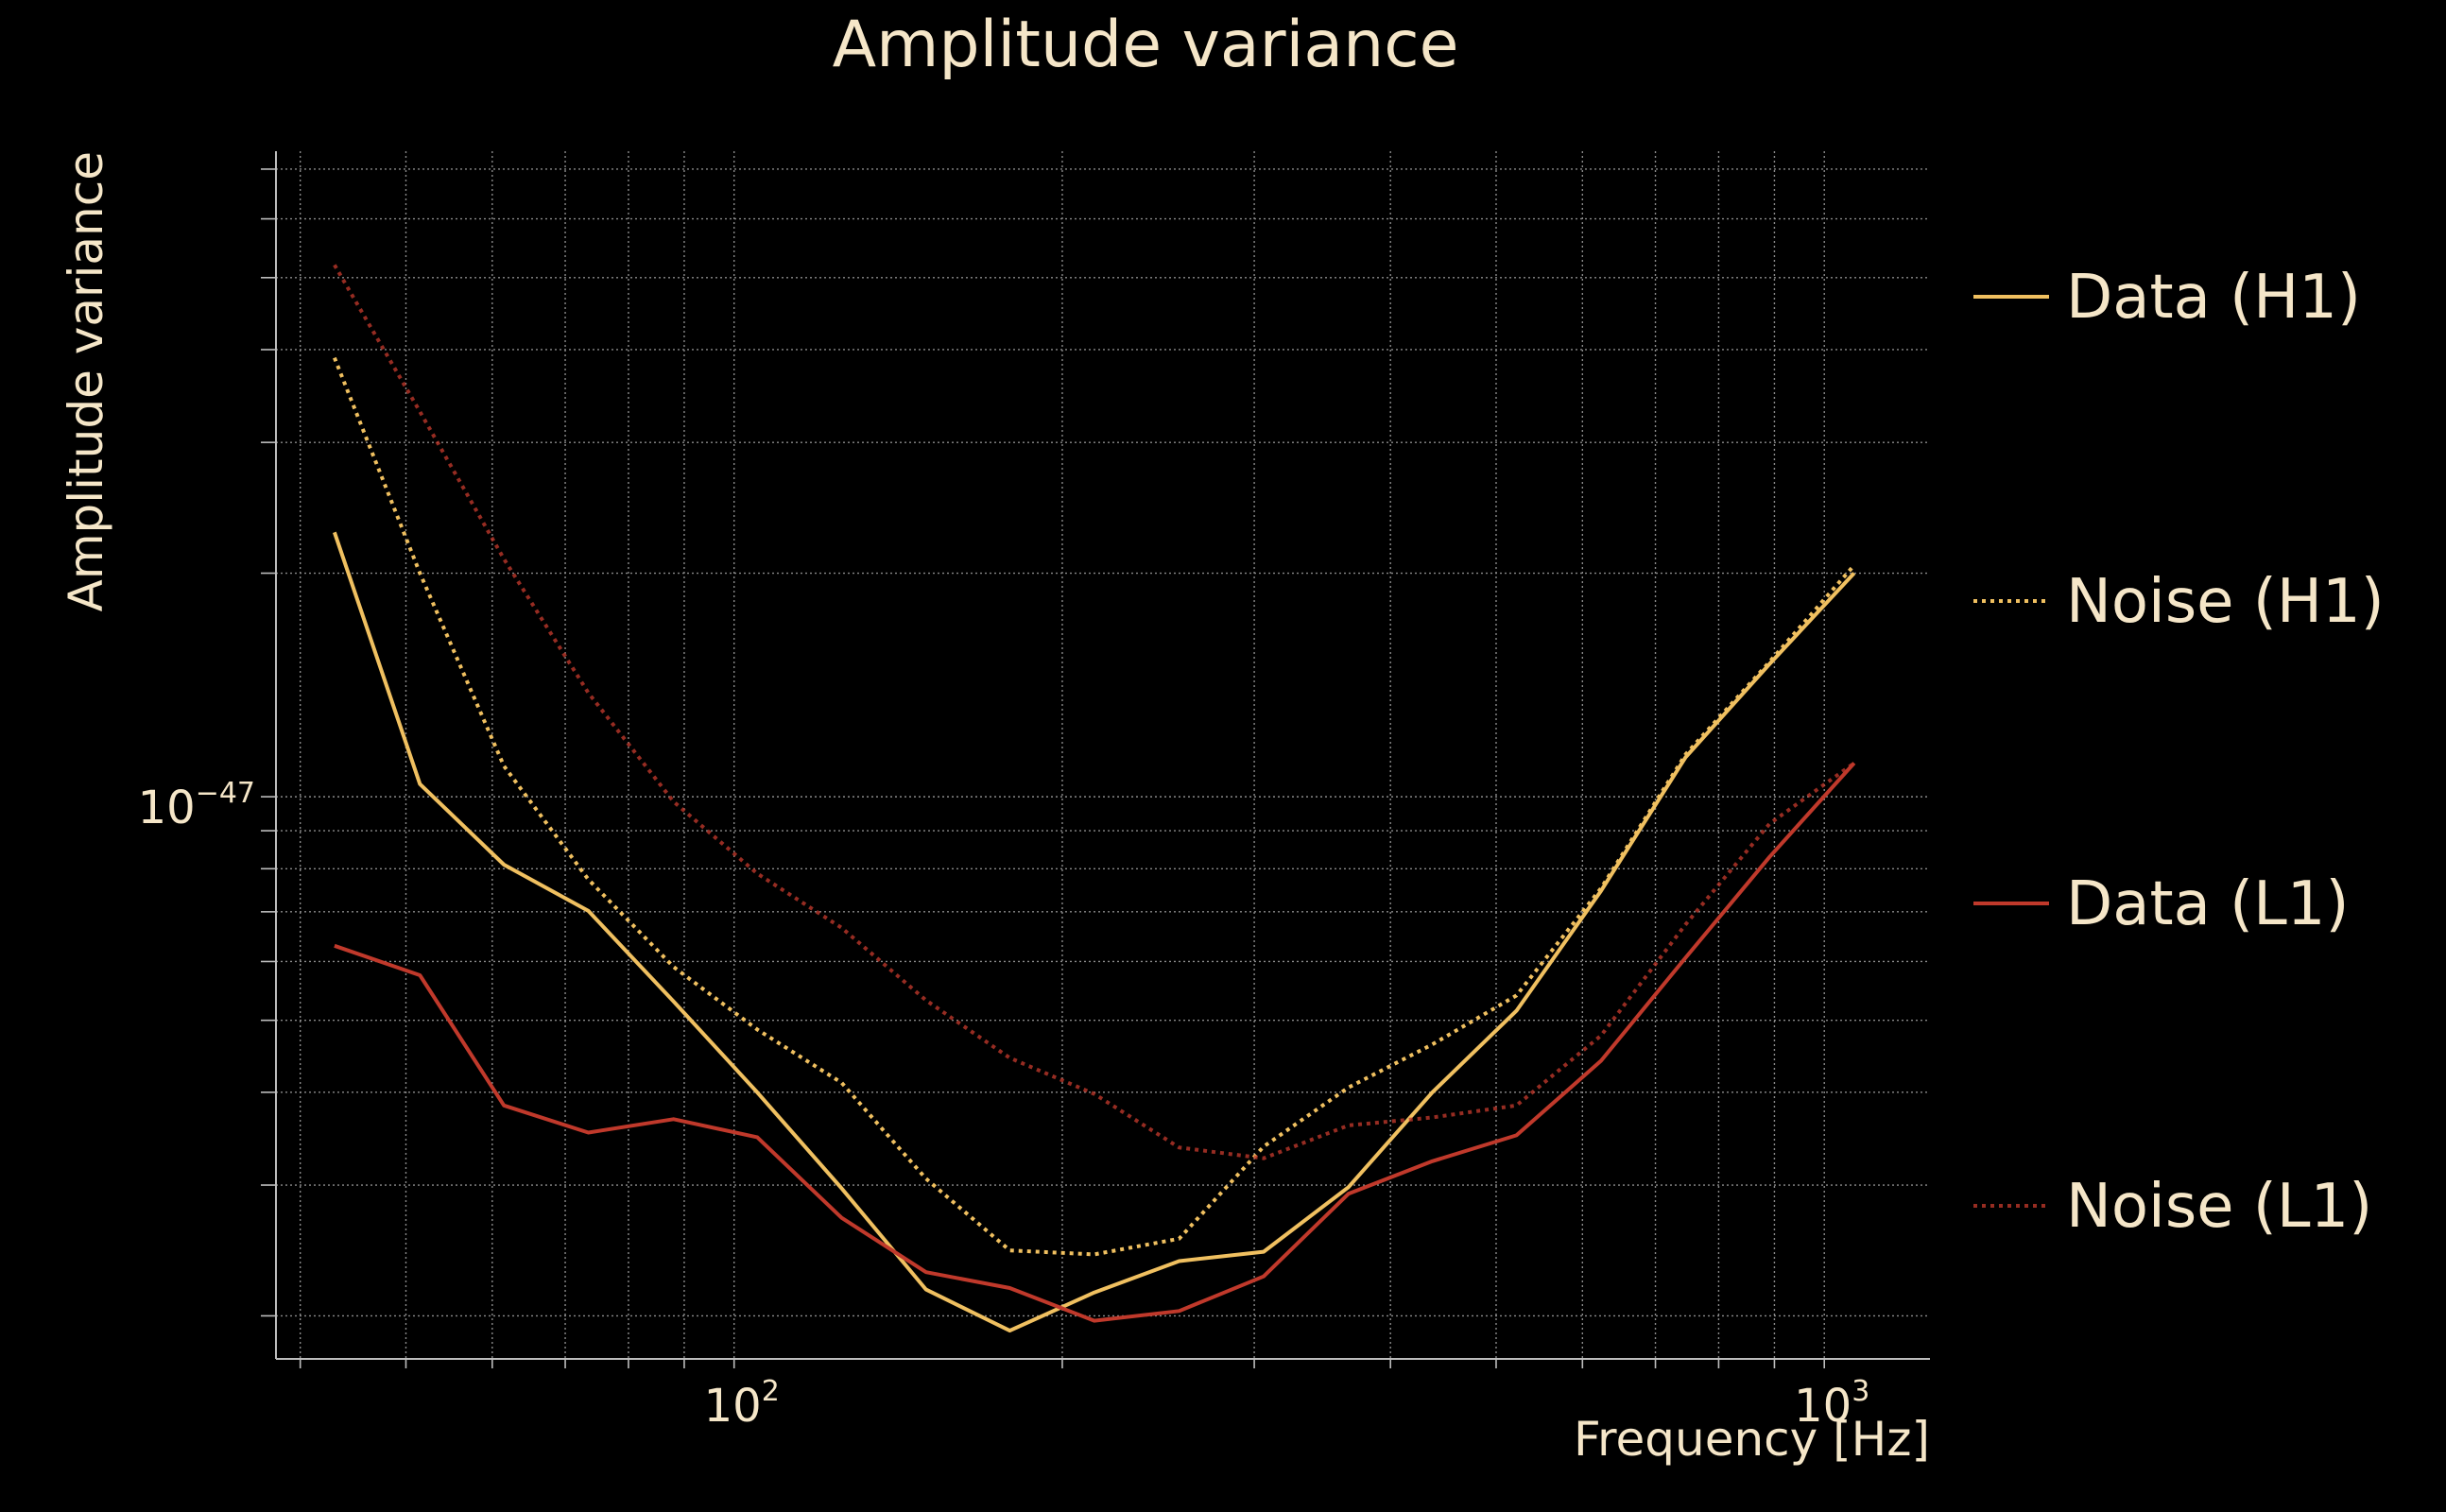 The height and width of the screenshot is (1512, 2446). I want to click on legend-label-noise-l1: Noise (L1), so click(2219, 1207).